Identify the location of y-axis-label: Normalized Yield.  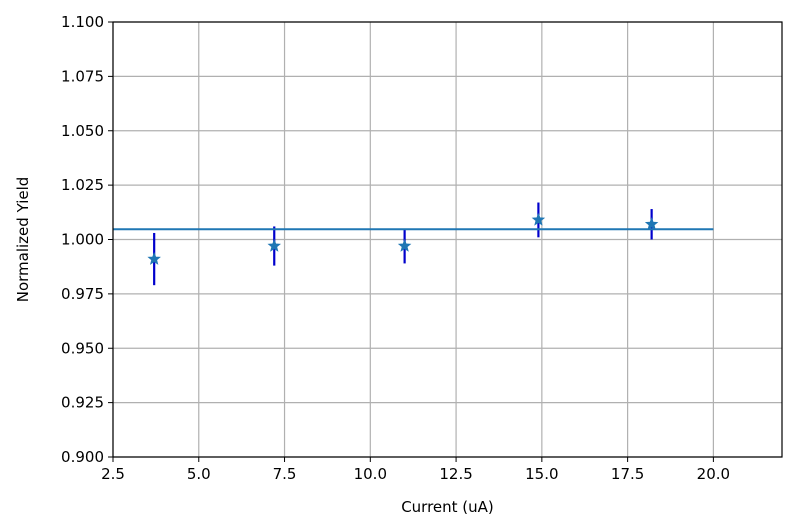
(23, 240).